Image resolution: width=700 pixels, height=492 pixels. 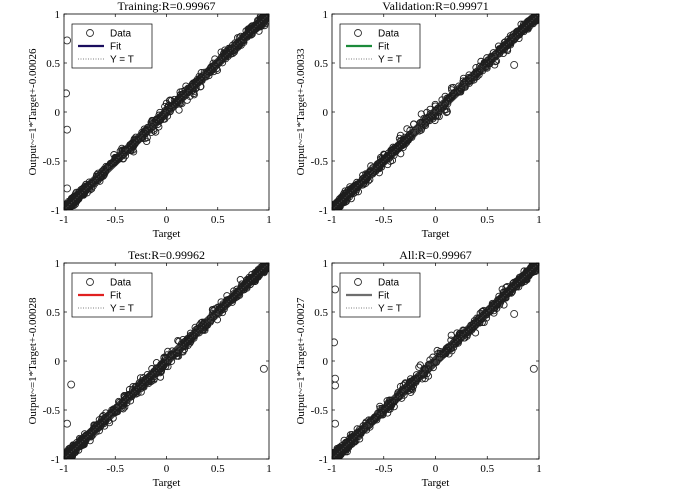 What do you see at coordinates (301, 112) in the screenshot?
I see `y-axis-label: Output~=1*Target+-0.00033` at bounding box center [301, 112].